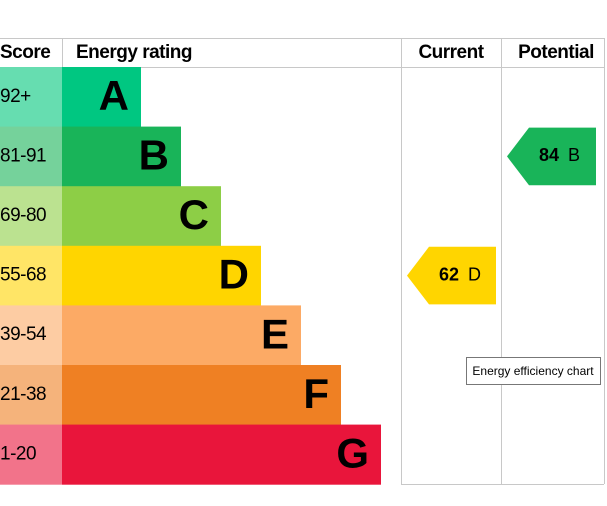  Describe the element at coordinates (556, 52) in the screenshot. I see `header-potential: Potential` at that location.